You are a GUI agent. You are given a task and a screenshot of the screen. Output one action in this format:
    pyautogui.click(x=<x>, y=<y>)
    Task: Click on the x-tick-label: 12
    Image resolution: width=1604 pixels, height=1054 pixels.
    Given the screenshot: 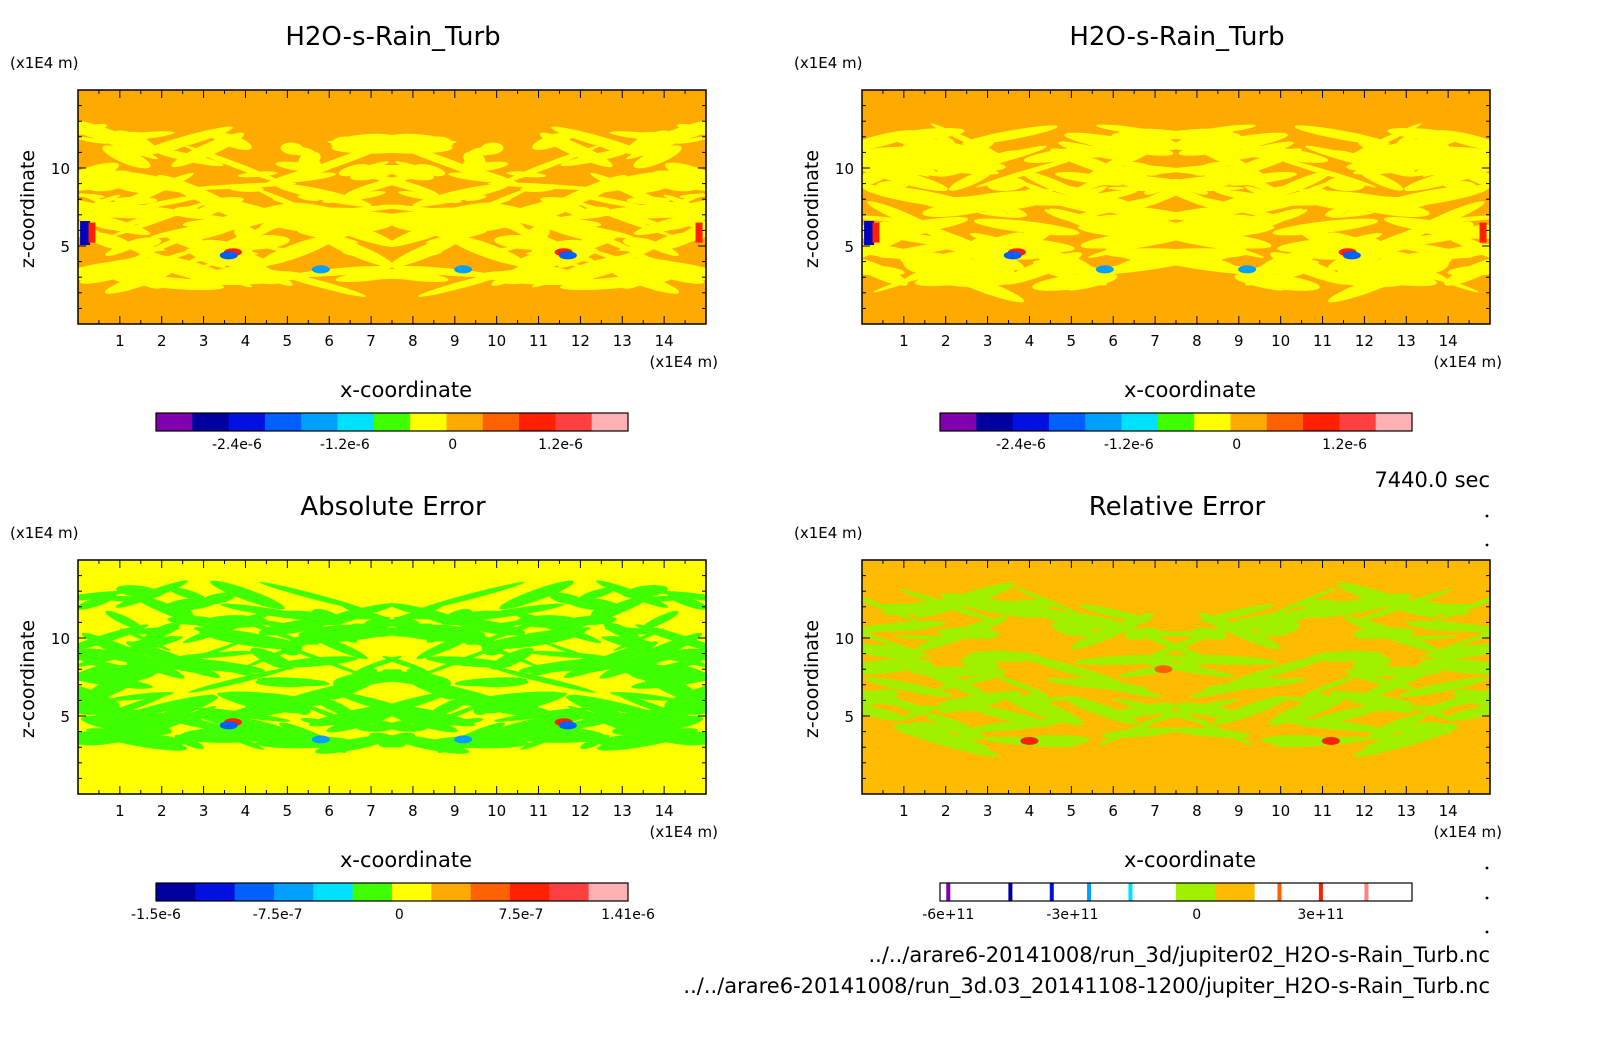 What is the action you would take?
    pyautogui.click(x=1364, y=341)
    